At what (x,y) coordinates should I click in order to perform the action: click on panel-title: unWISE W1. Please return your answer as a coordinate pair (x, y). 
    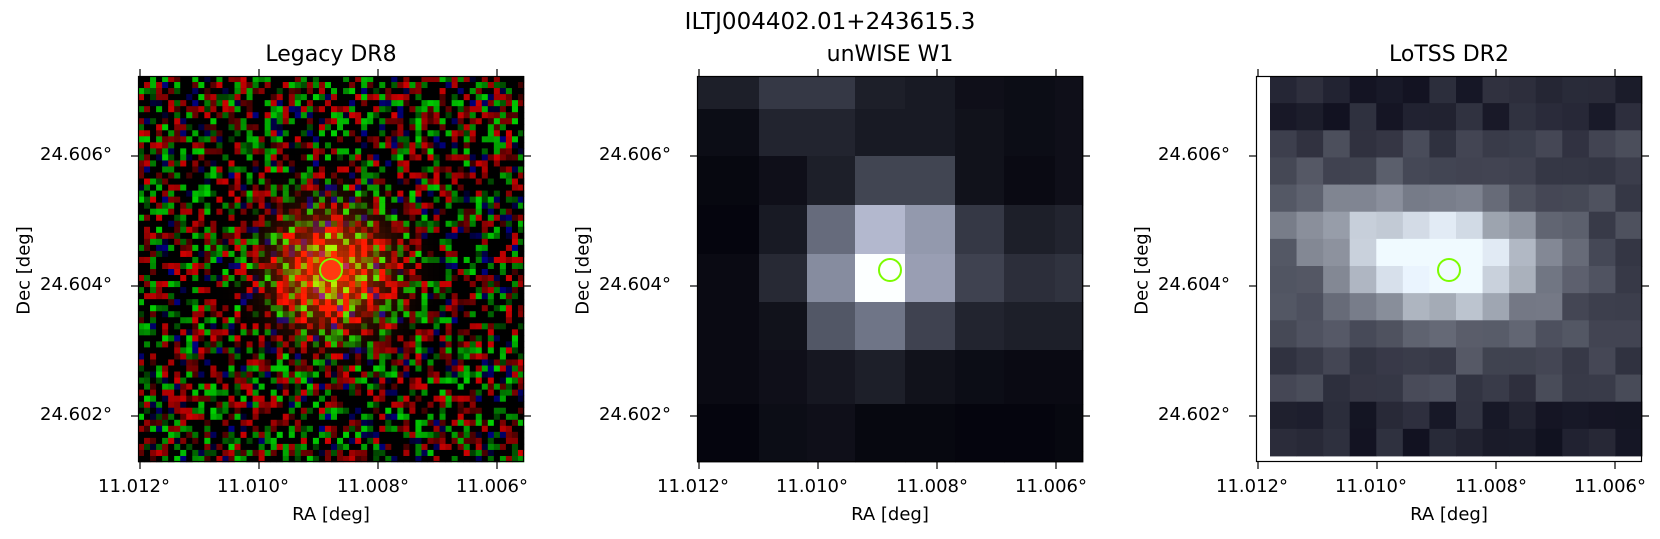
    Looking at the image, I should click on (890, 54).